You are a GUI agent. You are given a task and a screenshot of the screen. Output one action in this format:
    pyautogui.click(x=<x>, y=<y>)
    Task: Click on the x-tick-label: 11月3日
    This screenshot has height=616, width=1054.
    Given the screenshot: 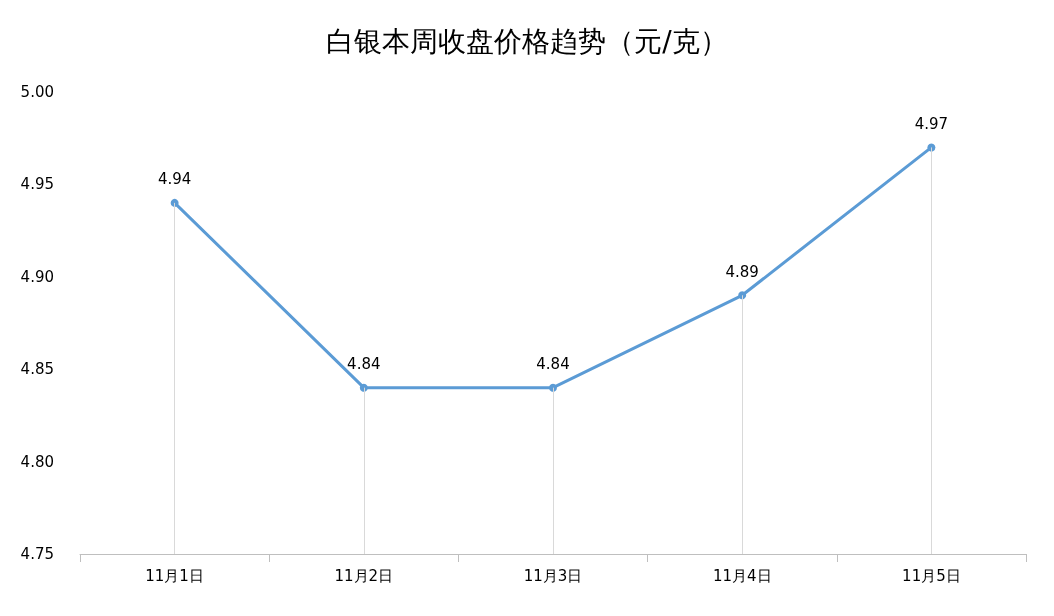 What is the action you would take?
    pyautogui.click(x=553, y=575)
    